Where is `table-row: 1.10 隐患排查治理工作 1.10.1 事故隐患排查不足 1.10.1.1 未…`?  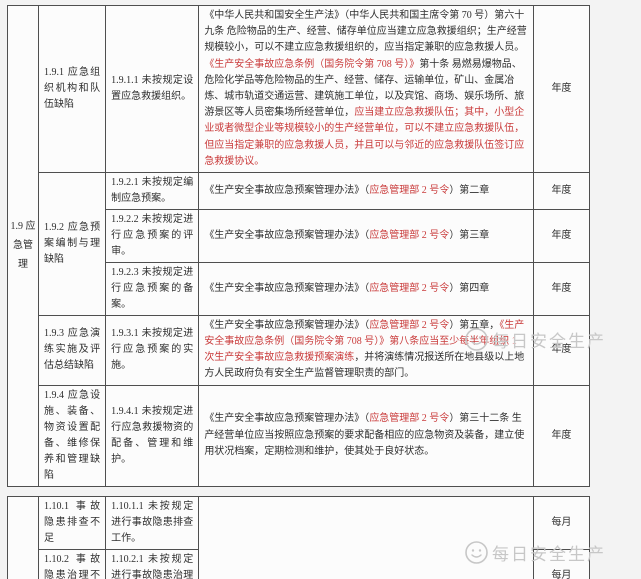
table-row: 1.10 隐患排查治理工作 1.10.1 事故隐患排查不足 1.10.1.1 未… is located at coordinates (298, 537).